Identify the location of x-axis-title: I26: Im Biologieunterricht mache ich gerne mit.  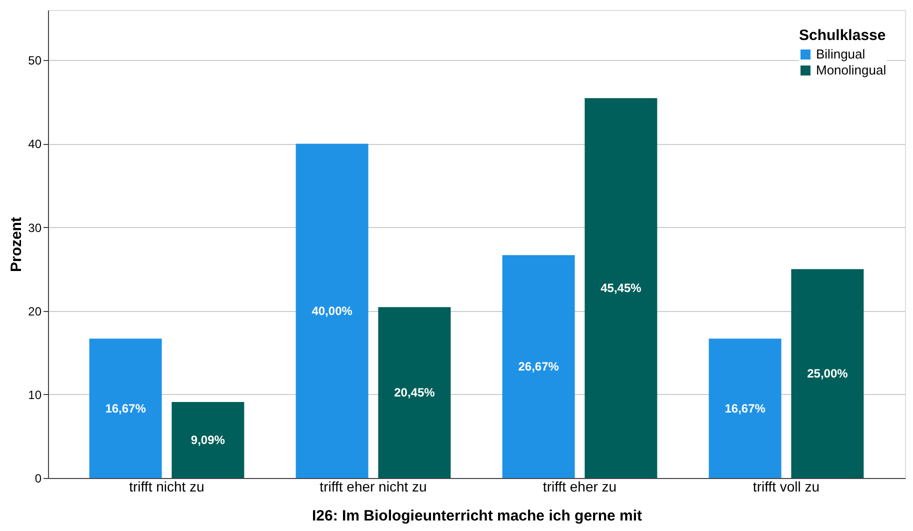
(477, 516).